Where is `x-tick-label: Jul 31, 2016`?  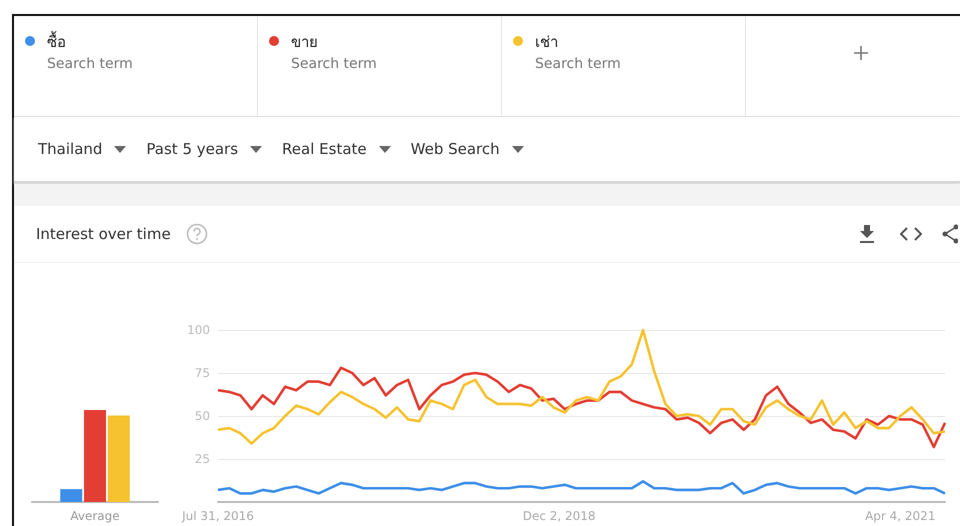
x-tick-label: Jul 31, 2016 is located at coordinates (217, 516).